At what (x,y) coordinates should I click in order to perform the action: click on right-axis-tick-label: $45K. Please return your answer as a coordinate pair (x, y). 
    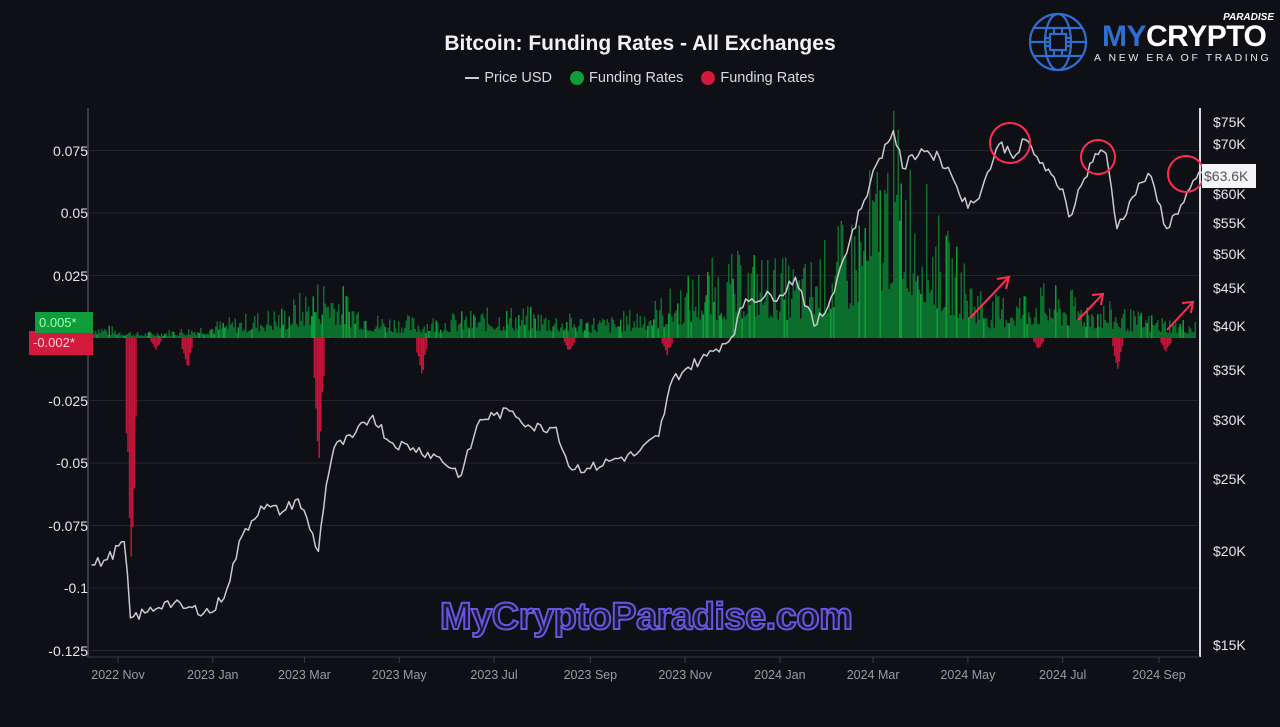
    Looking at the image, I should click on (1229, 287).